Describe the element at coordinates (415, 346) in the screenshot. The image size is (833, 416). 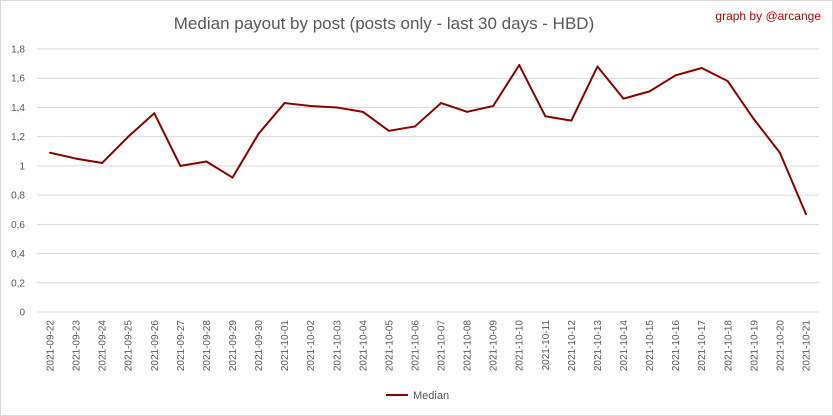
I see `x-tick-label: 2021-10-06` at that location.